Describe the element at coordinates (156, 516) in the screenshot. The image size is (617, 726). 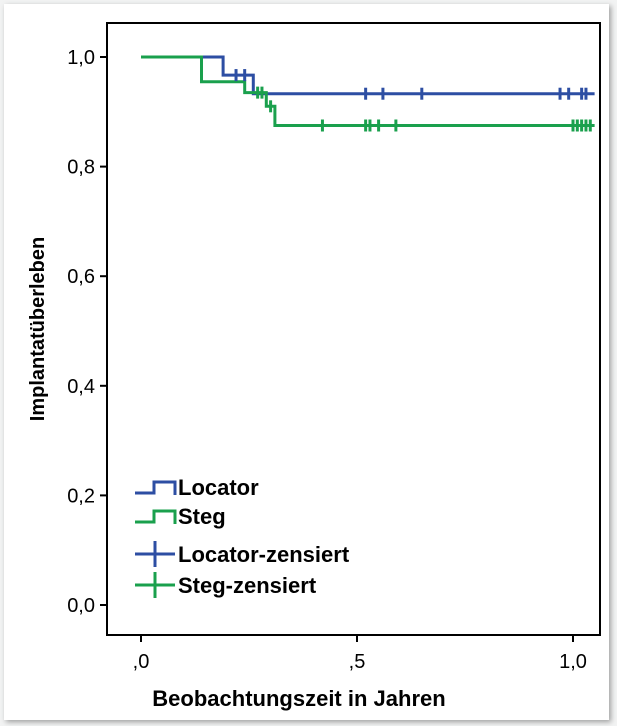
I see `legend-steg-step-icon` at that location.